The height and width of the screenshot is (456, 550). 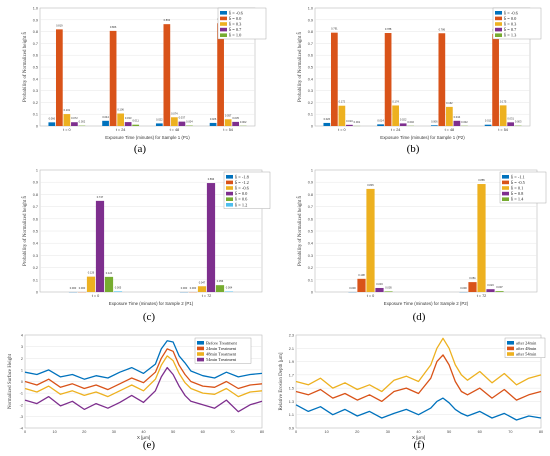 I want to click on panel-b-data-label: 0.174, so click(x=395, y=101).